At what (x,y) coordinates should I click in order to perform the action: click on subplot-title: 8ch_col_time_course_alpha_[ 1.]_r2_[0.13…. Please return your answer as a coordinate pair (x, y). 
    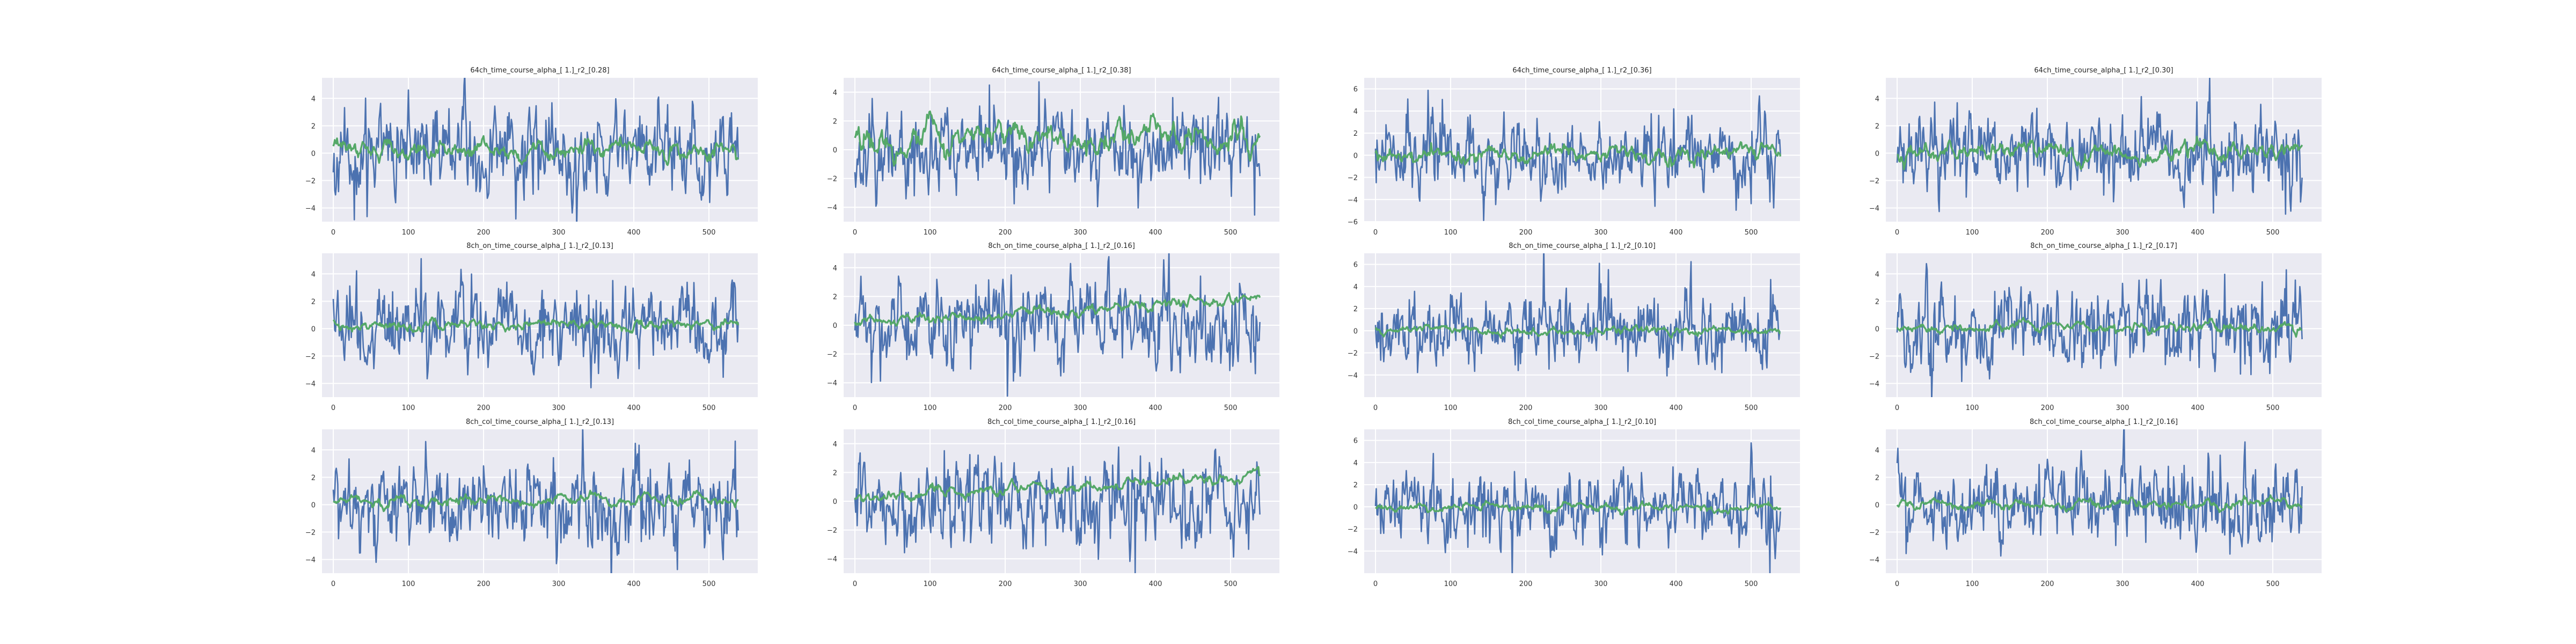
    Looking at the image, I should click on (540, 422).